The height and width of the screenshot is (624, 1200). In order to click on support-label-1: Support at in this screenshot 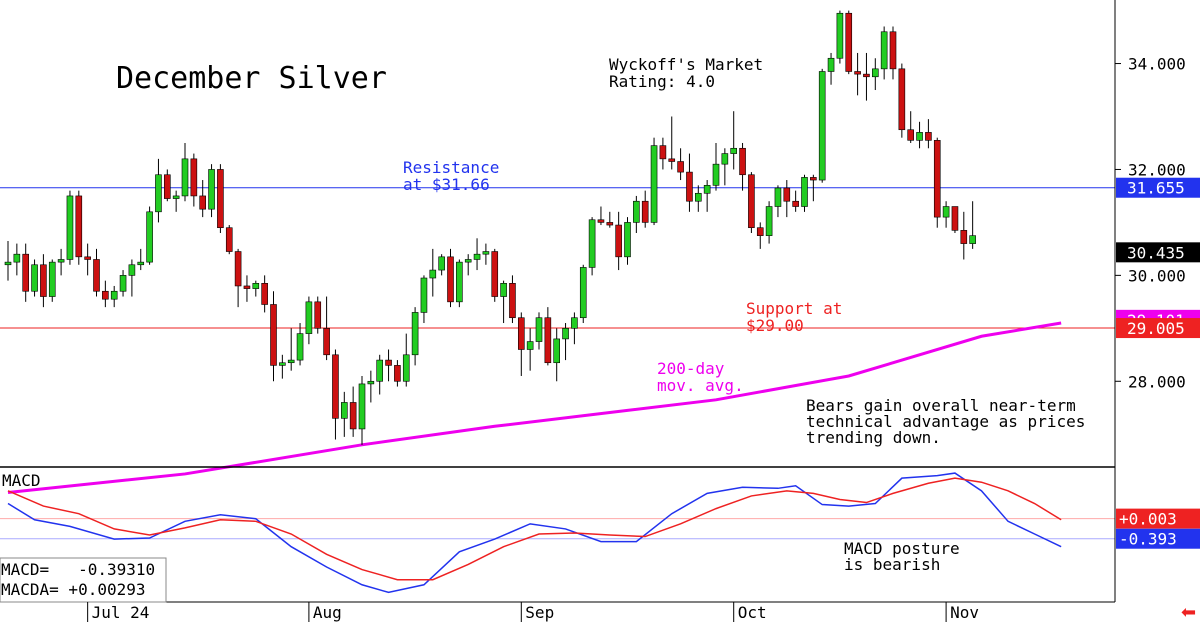, I will do `click(794, 308)`.